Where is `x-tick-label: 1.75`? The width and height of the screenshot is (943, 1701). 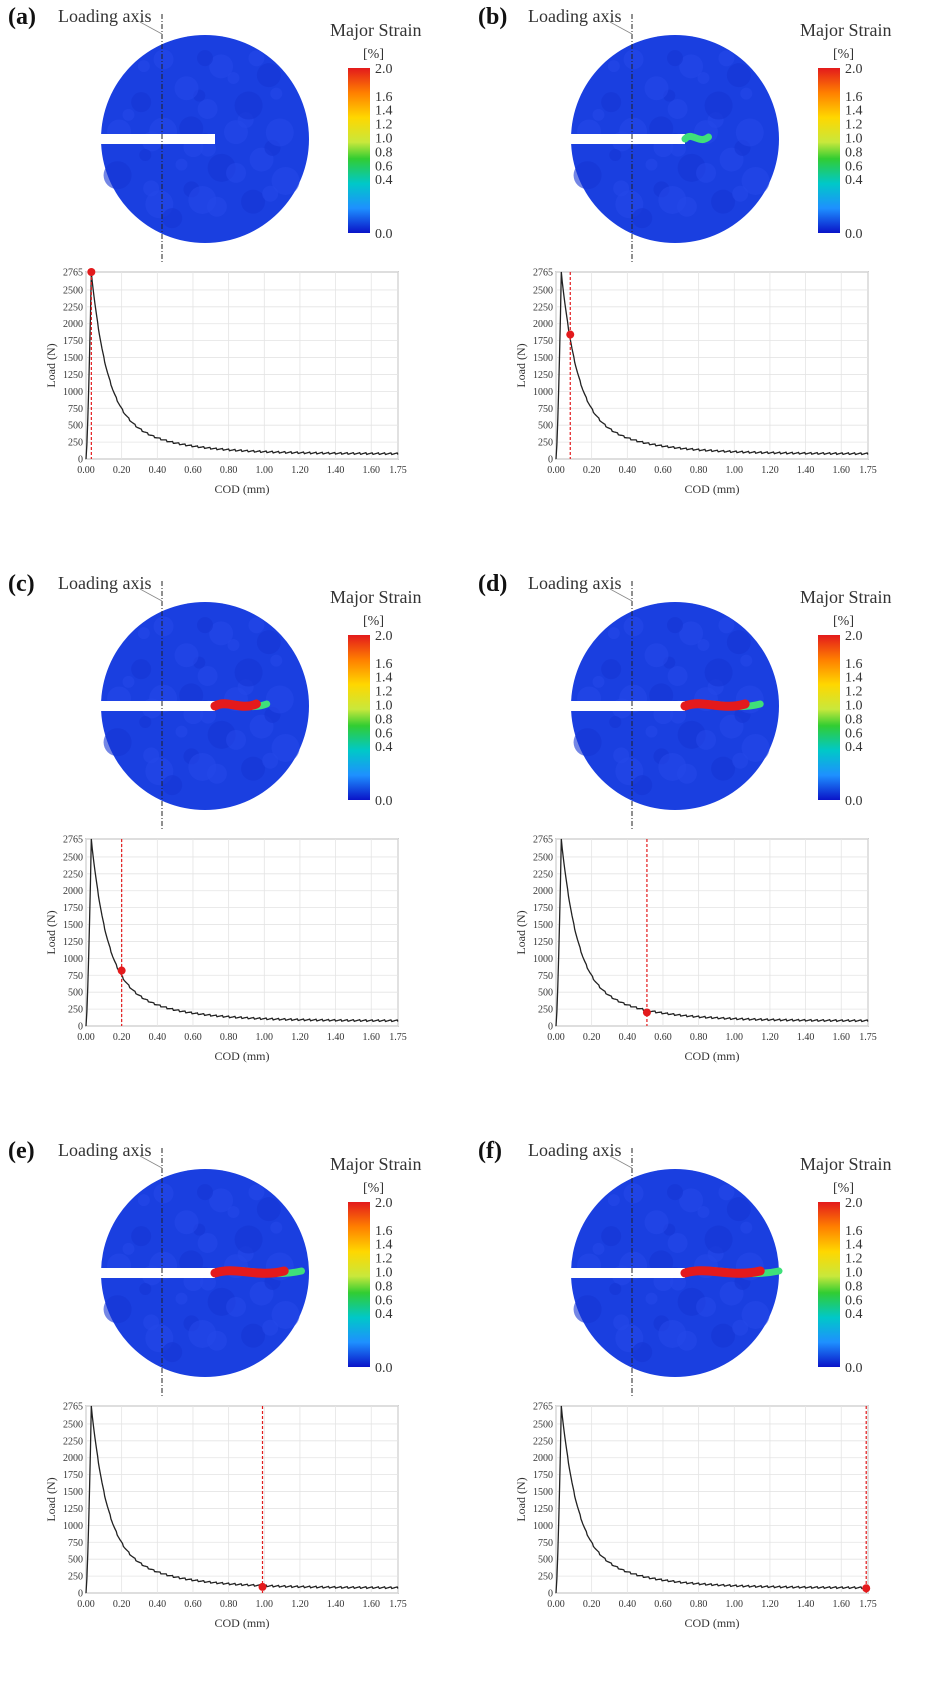 x-tick-label: 1.75 is located at coordinates (398, 1604).